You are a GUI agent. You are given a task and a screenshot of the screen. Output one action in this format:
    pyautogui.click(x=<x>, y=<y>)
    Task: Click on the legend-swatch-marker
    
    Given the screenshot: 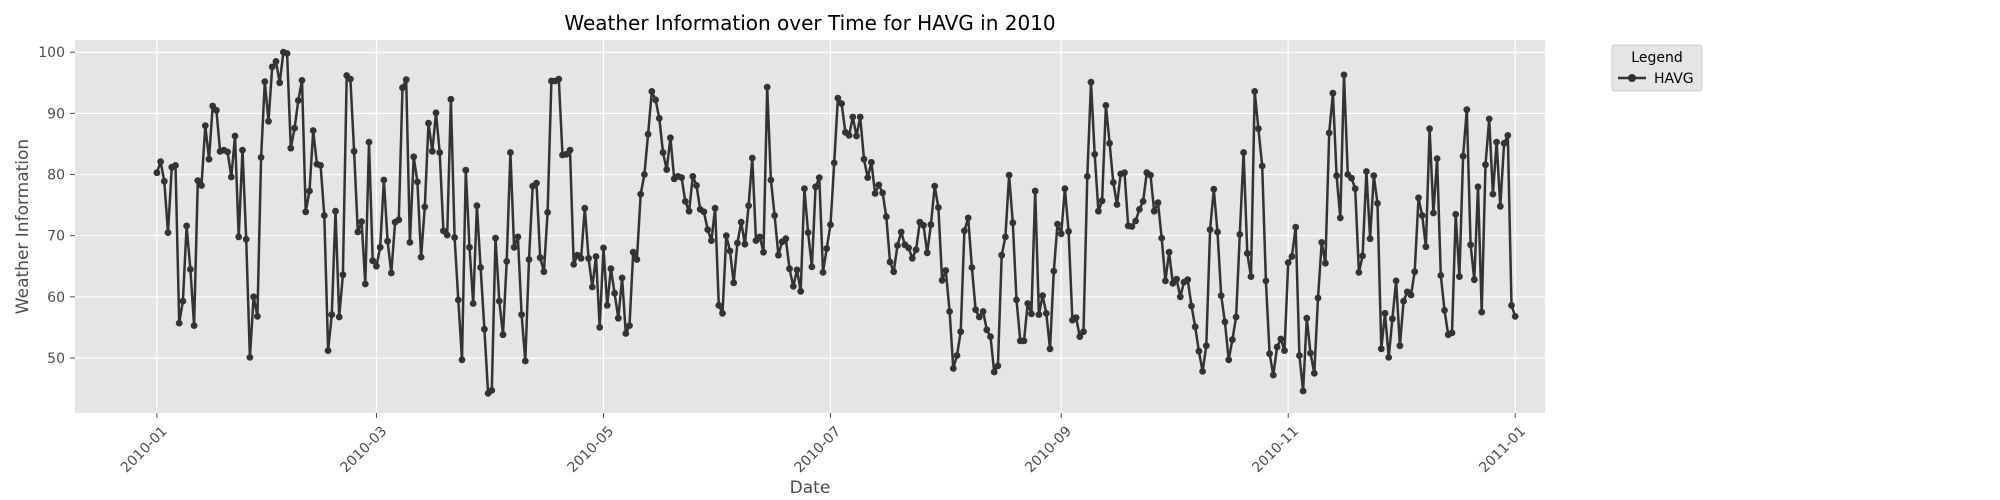 What is the action you would take?
    pyautogui.click(x=1632, y=78)
    